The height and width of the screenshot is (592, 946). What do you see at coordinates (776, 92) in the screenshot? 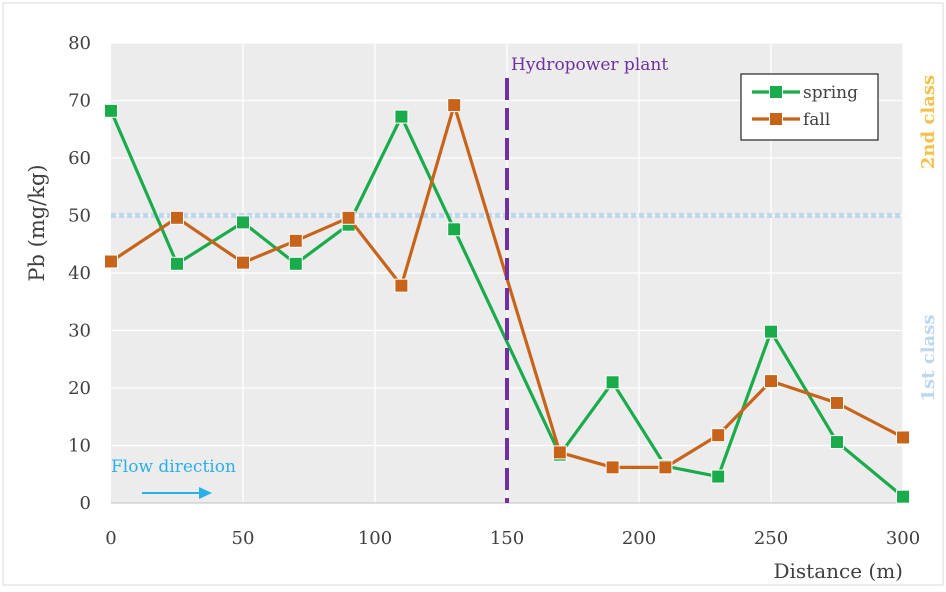
I see `legend-spring-marker` at bounding box center [776, 92].